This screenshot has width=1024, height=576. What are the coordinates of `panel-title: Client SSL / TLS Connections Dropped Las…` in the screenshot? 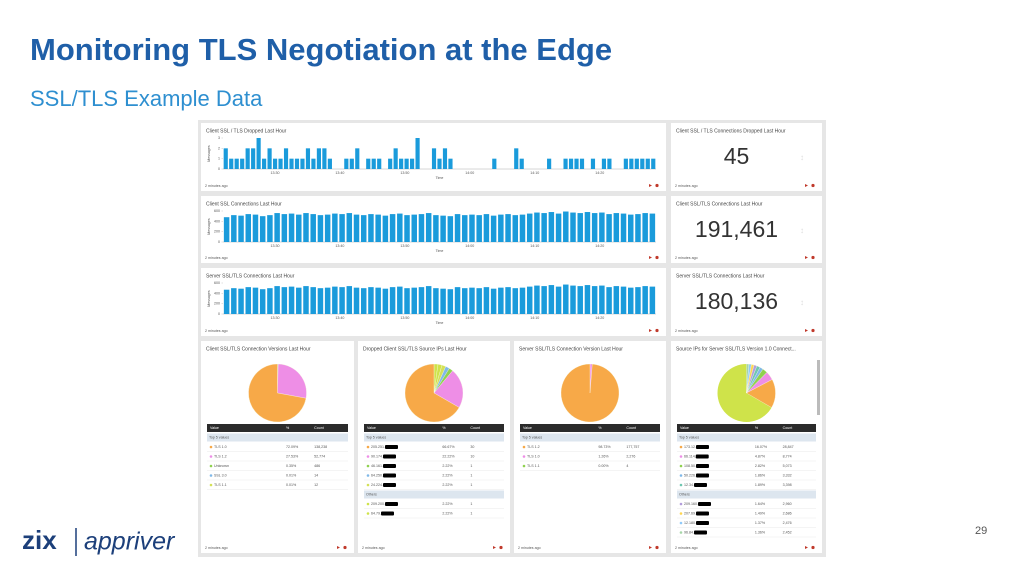 It's located at (731, 131).